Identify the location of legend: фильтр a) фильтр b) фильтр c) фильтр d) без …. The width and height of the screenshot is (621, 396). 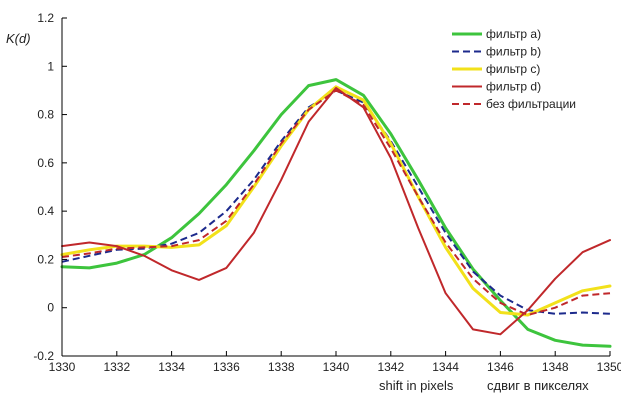
(514, 69).